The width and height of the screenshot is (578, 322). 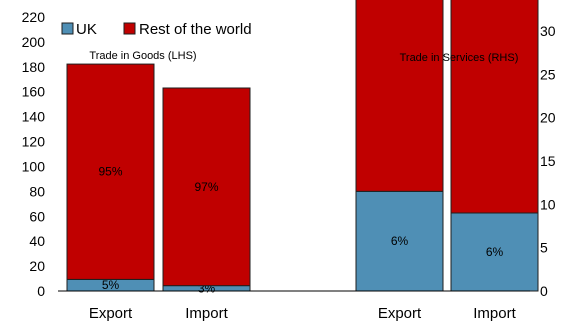 What do you see at coordinates (459, 58) in the screenshot?
I see `group-label-services: Trade in Services (RHS)` at bounding box center [459, 58].